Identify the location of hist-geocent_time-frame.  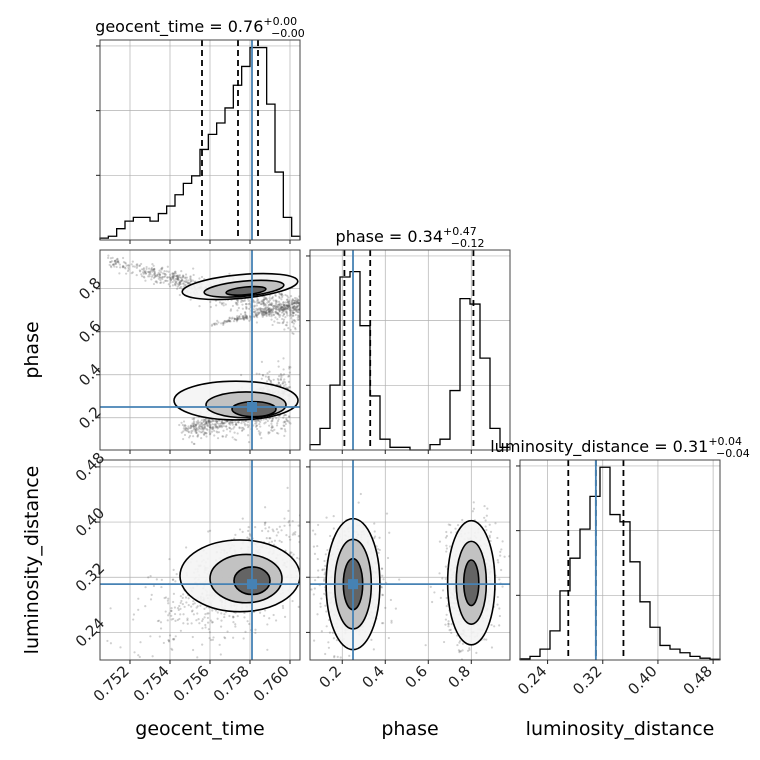
(200, 140).